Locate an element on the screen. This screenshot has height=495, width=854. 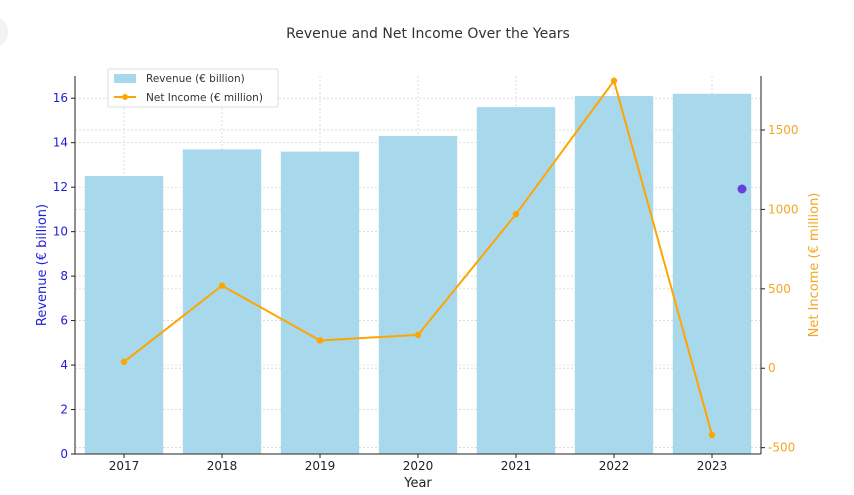
legend-box is located at coordinates (193, 88).